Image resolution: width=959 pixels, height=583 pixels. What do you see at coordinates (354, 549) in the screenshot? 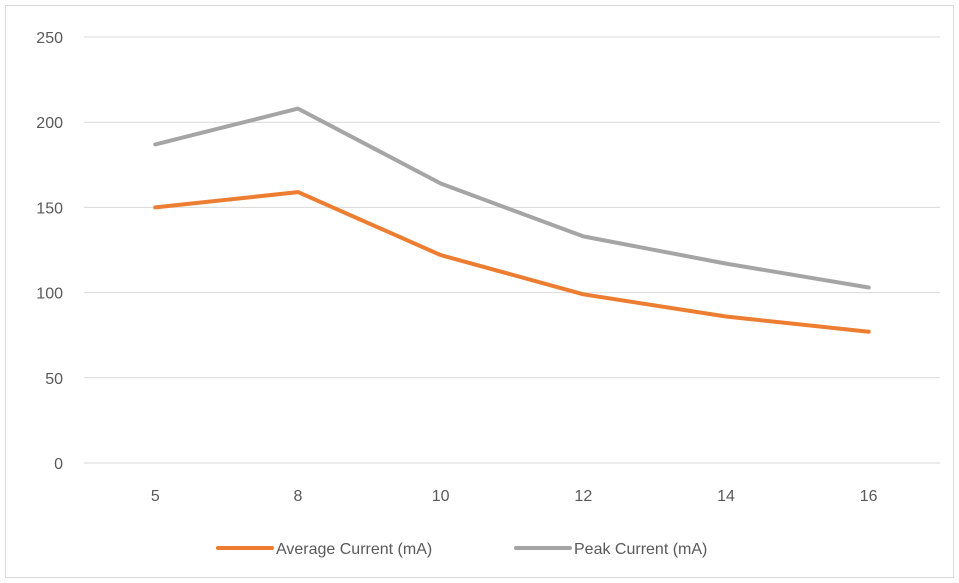
I see `legend-label-average-current: Average Current (mA)` at bounding box center [354, 549].